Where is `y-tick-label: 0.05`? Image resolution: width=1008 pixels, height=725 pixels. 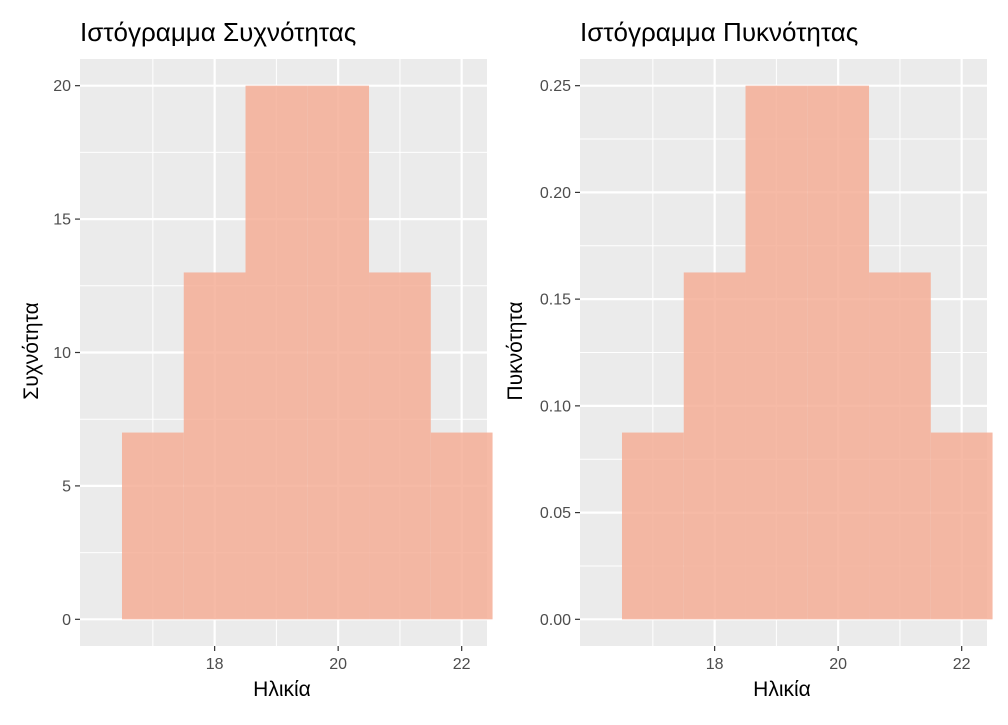
y-tick-label: 0.05 is located at coordinates (555, 513).